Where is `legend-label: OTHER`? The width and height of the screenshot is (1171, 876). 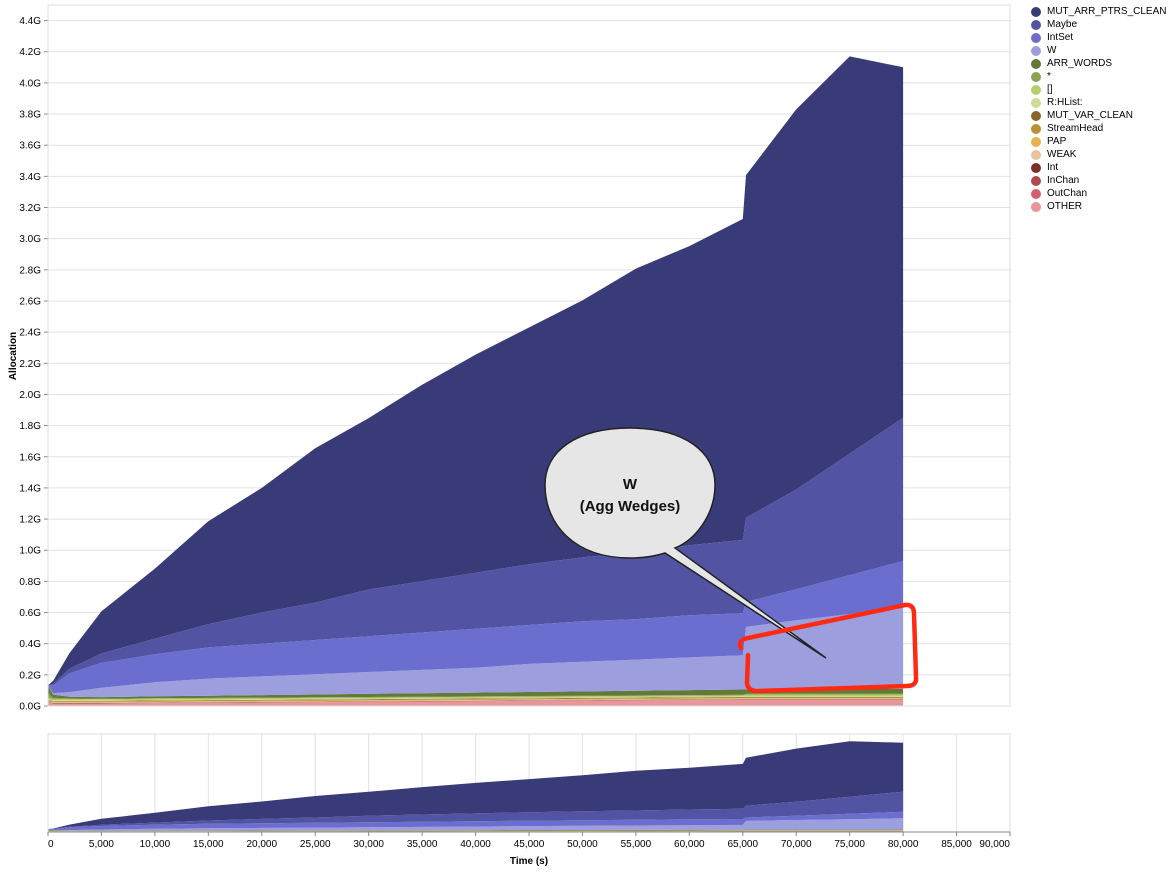
legend-label: OTHER is located at coordinates (1064, 206).